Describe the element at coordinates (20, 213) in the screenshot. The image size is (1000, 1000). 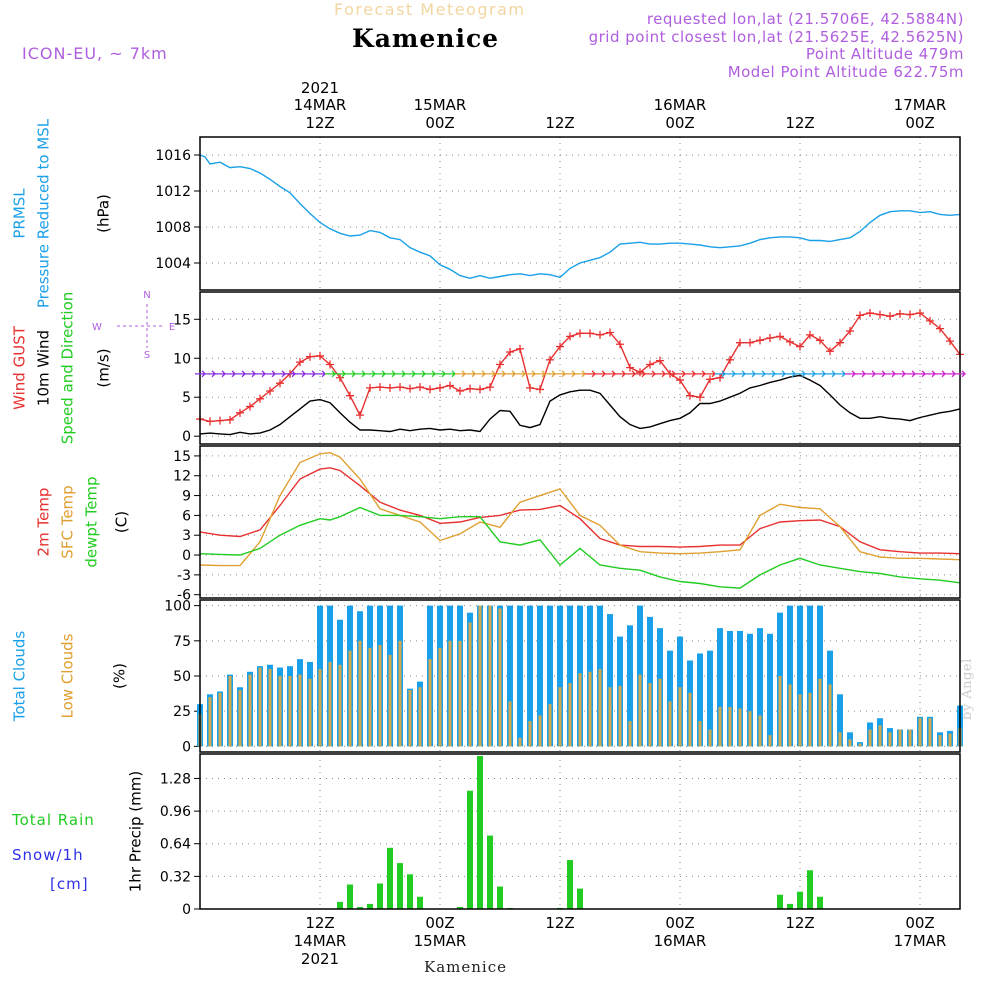
I see `pressure-ylabel: PRMSL` at that location.